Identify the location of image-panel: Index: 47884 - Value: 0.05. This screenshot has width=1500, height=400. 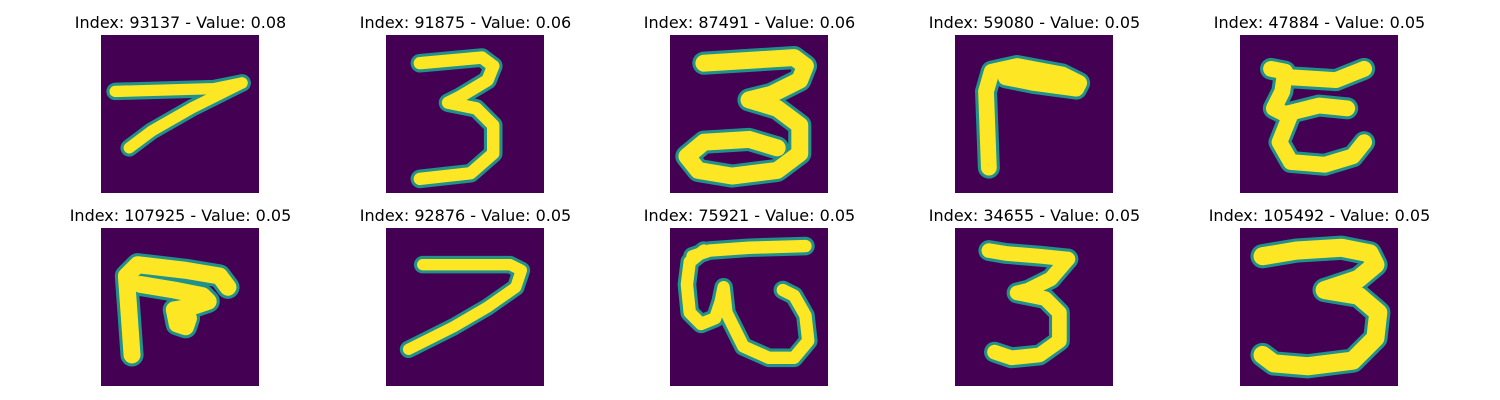
(1319, 108).